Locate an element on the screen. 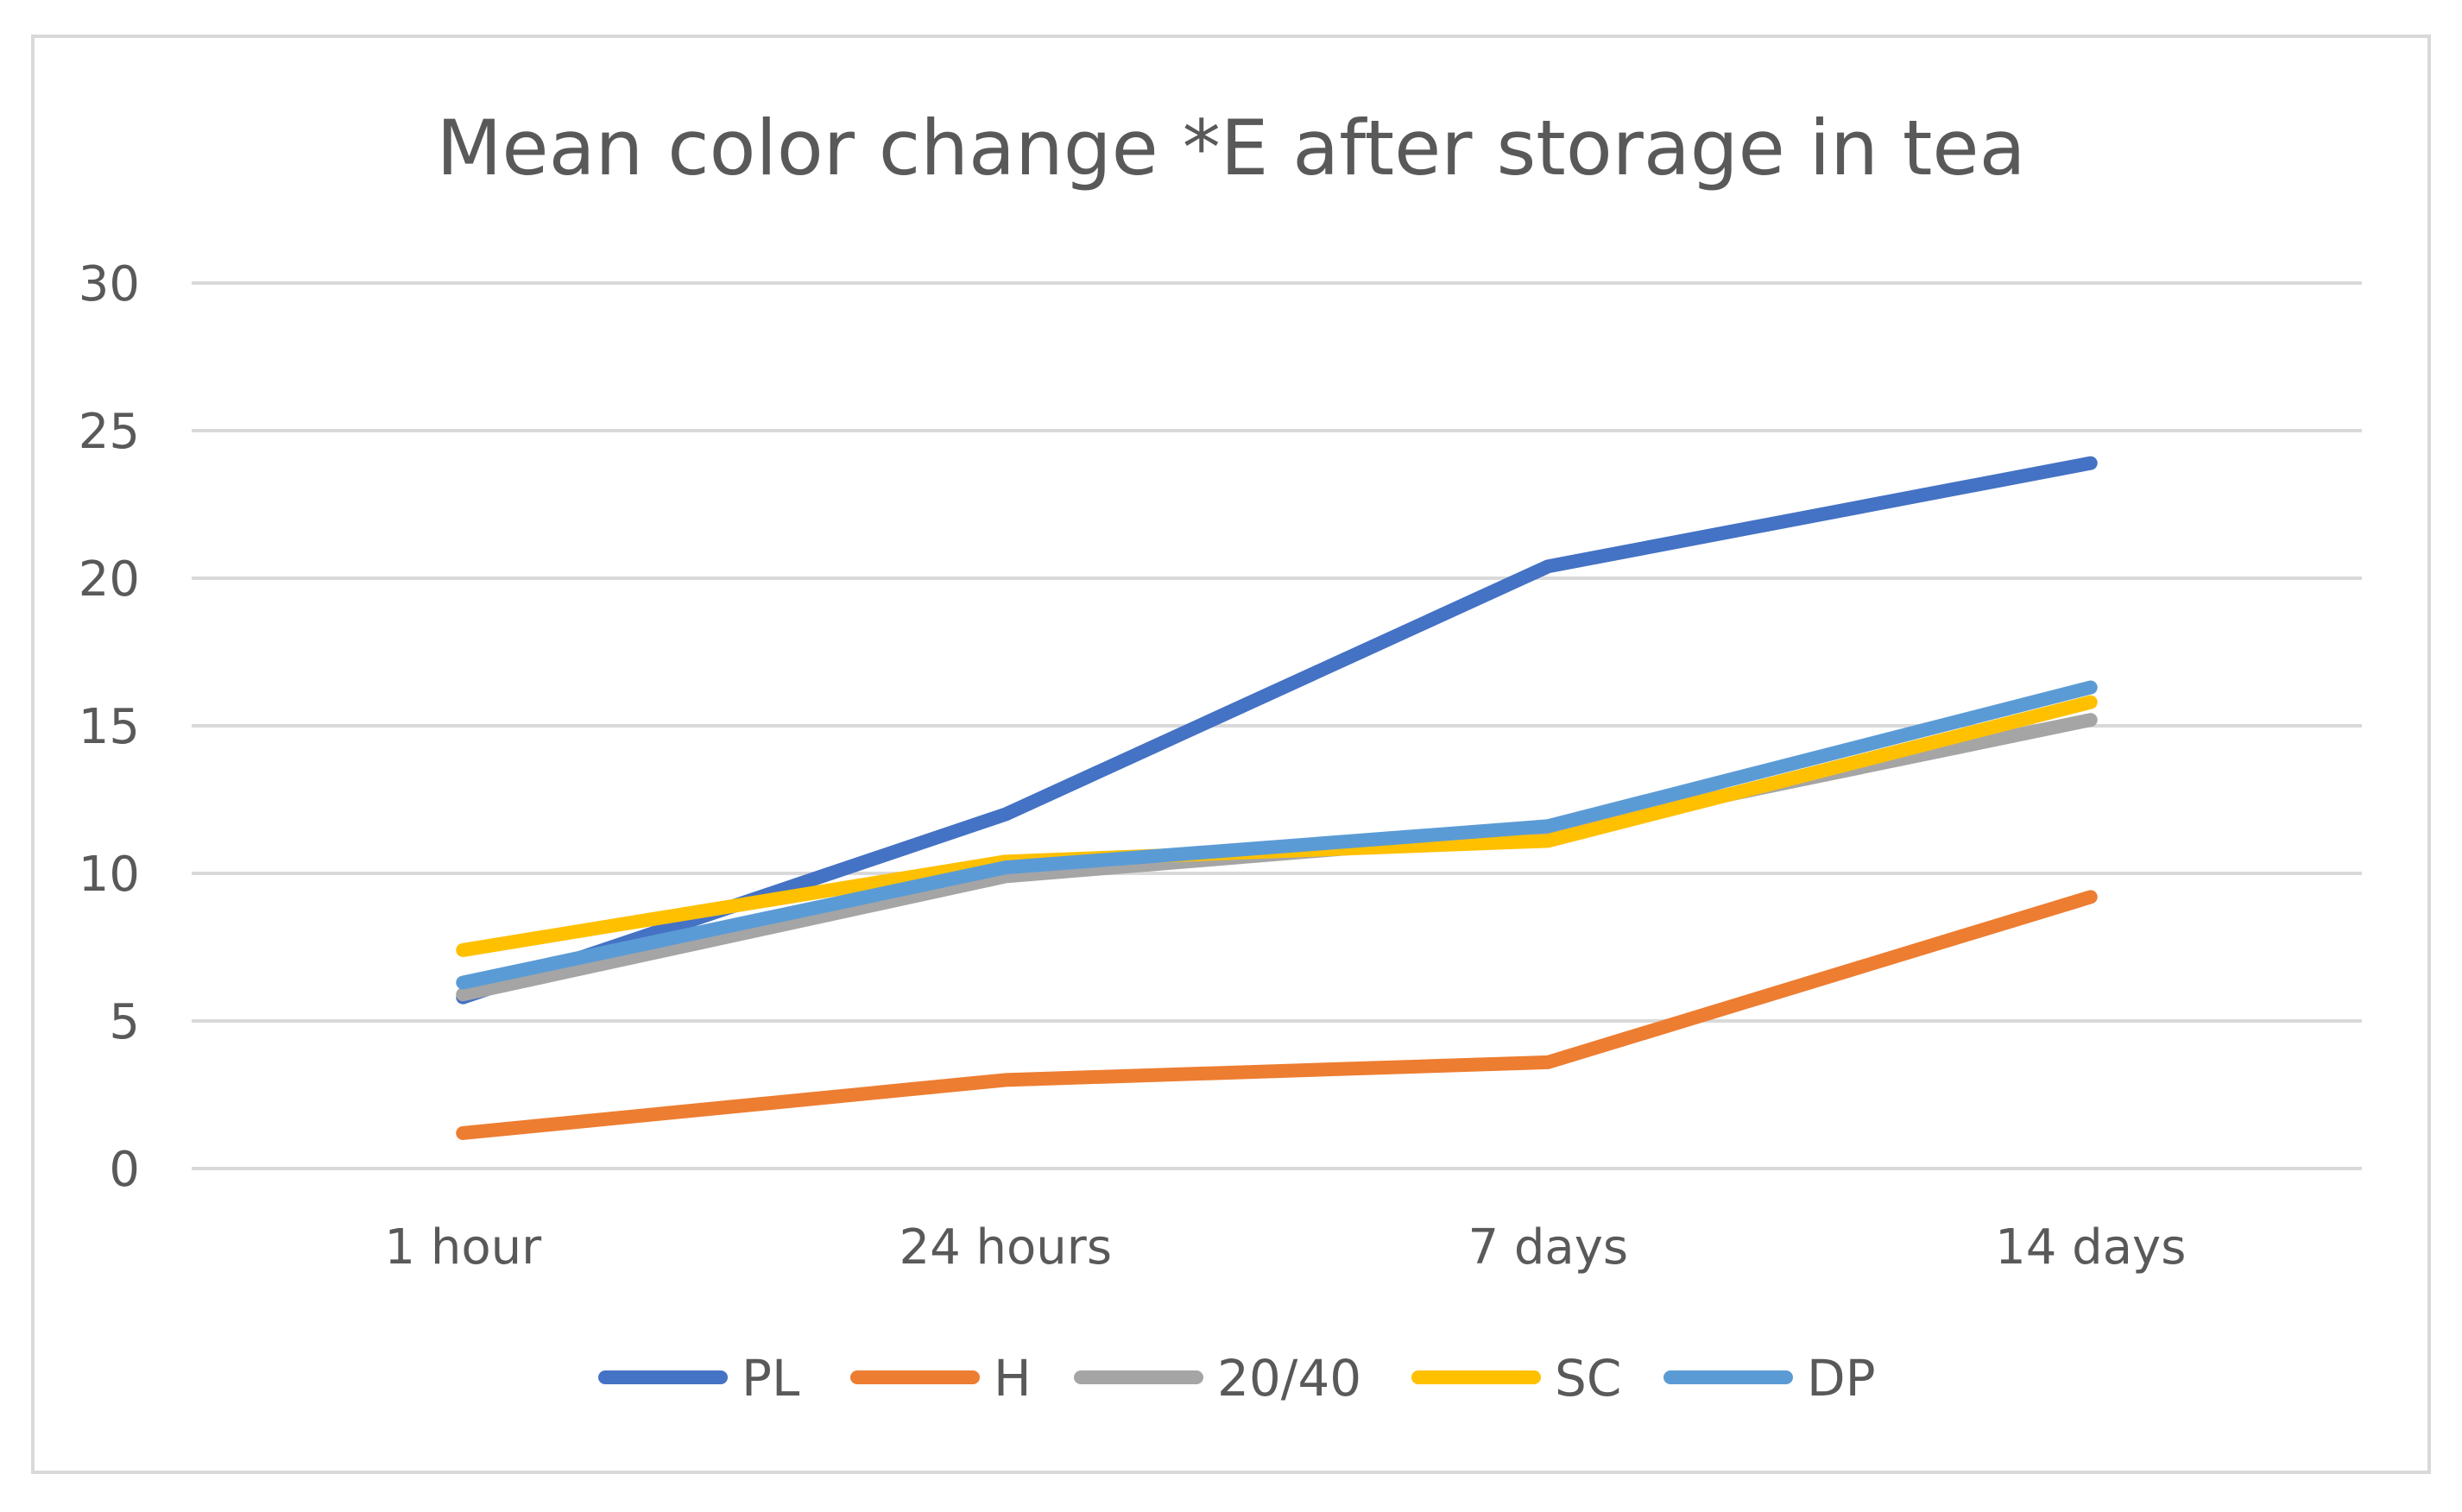 Image resolution: width=2462 pixels, height=1512 pixels. legend-label: DP is located at coordinates (1841, 1378).